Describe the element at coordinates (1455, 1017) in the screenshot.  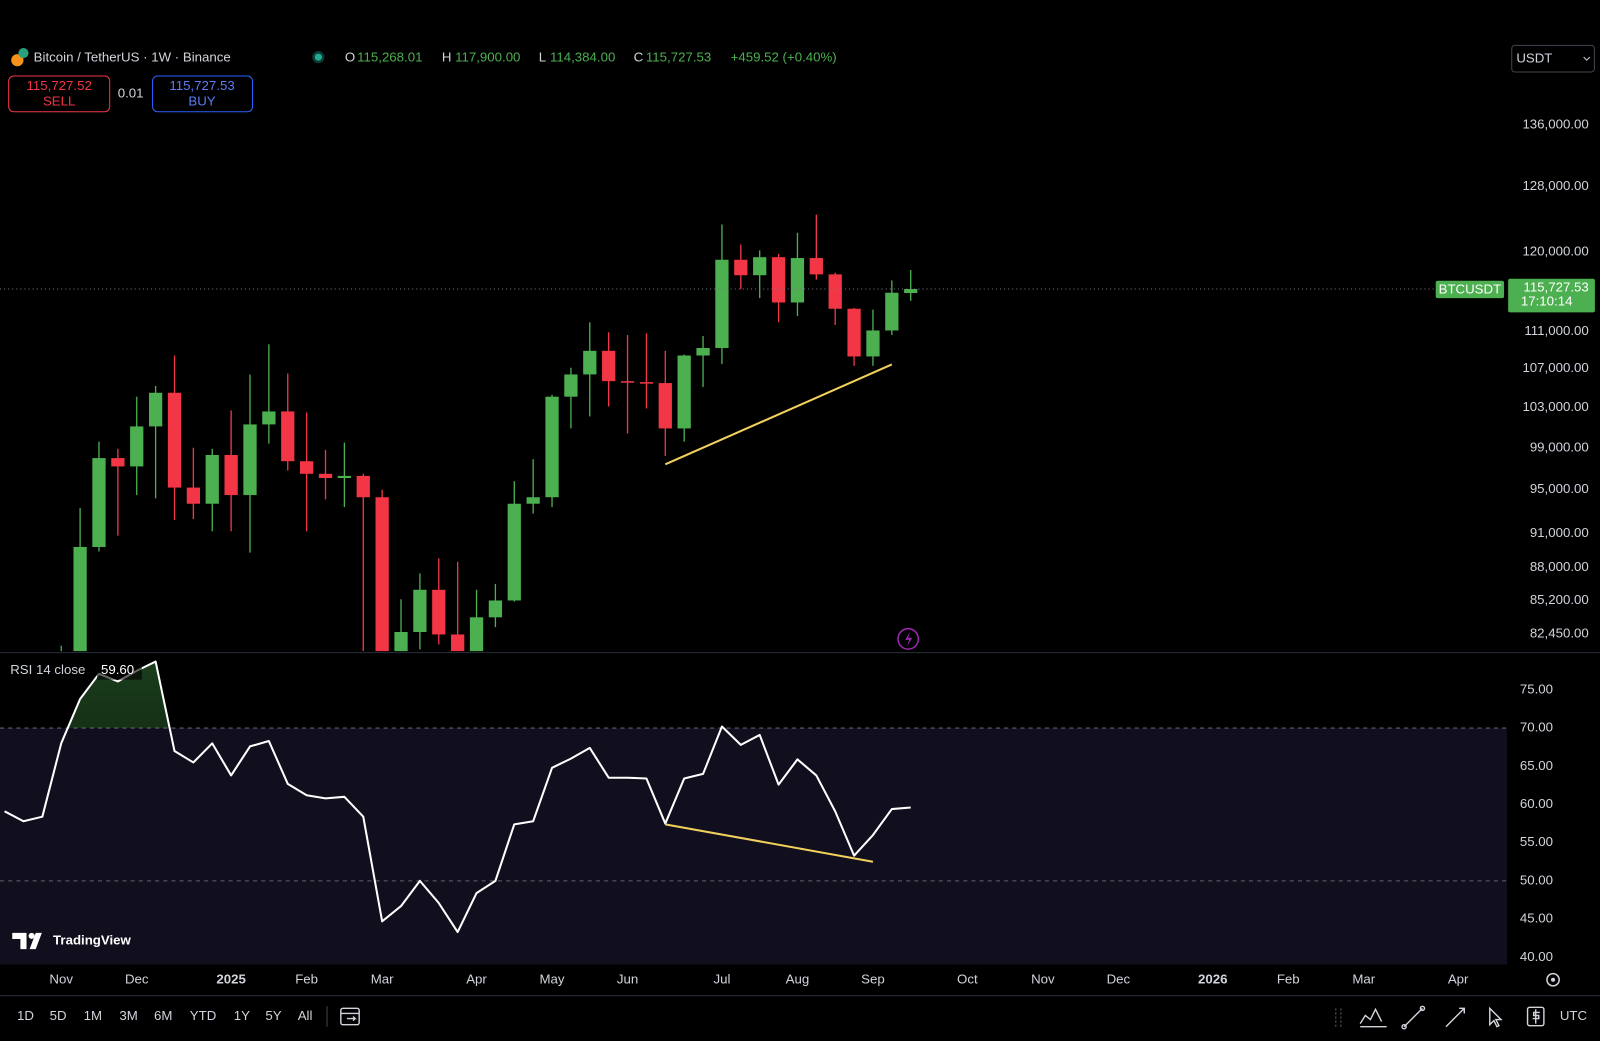
I see `tool-ray` at that location.